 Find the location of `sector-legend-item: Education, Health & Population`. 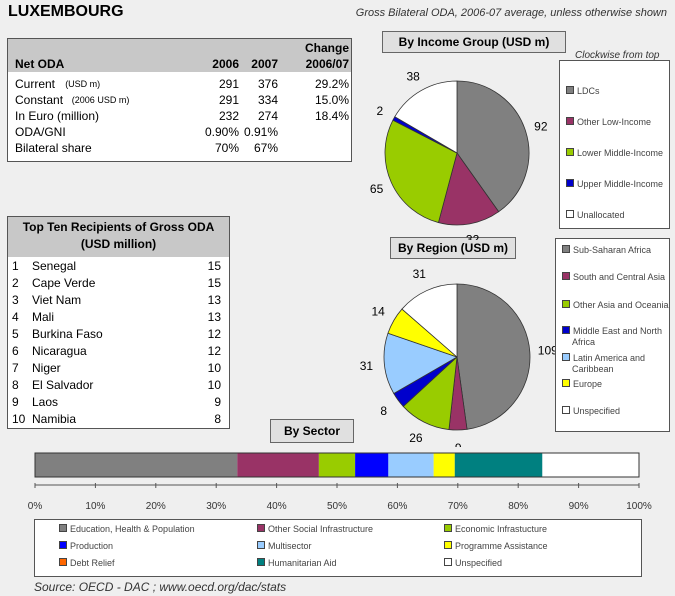

sector-legend-item: Education, Health & Population is located at coordinates (127, 529).